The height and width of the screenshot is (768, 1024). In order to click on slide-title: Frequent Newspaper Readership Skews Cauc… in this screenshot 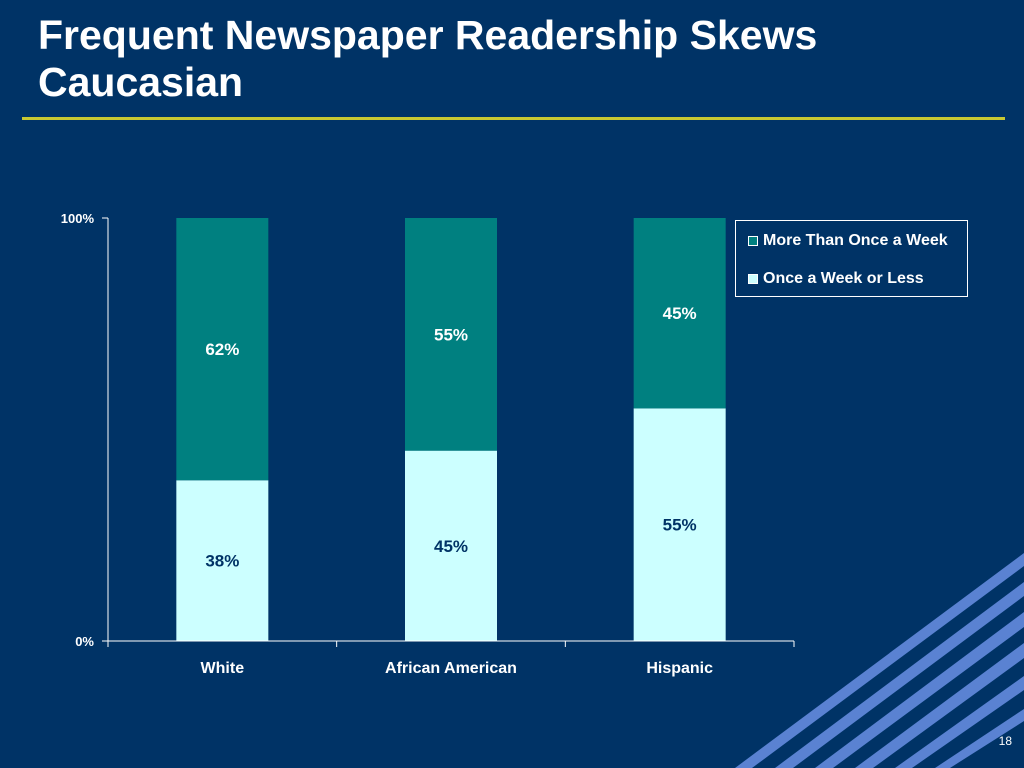, I will do `click(428, 58)`.